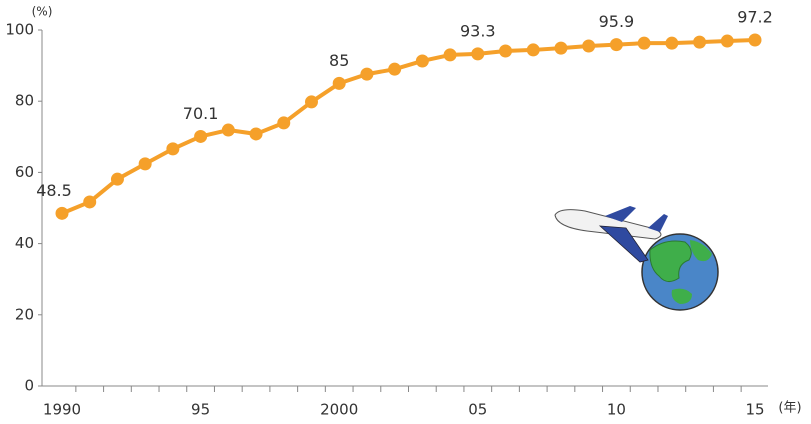  I want to click on y-tick-label: 80, so click(24, 101).